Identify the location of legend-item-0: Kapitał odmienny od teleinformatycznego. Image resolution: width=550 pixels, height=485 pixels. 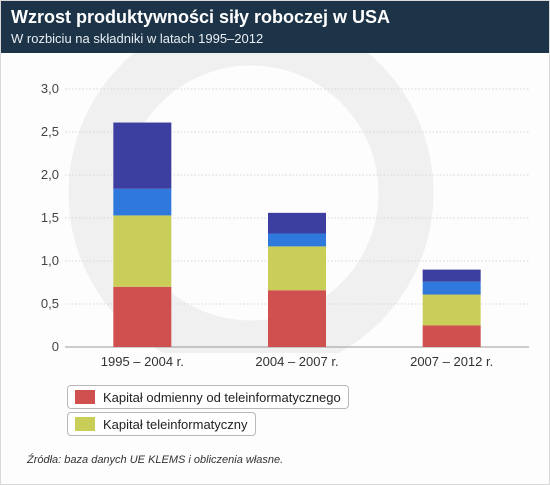
(208, 397).